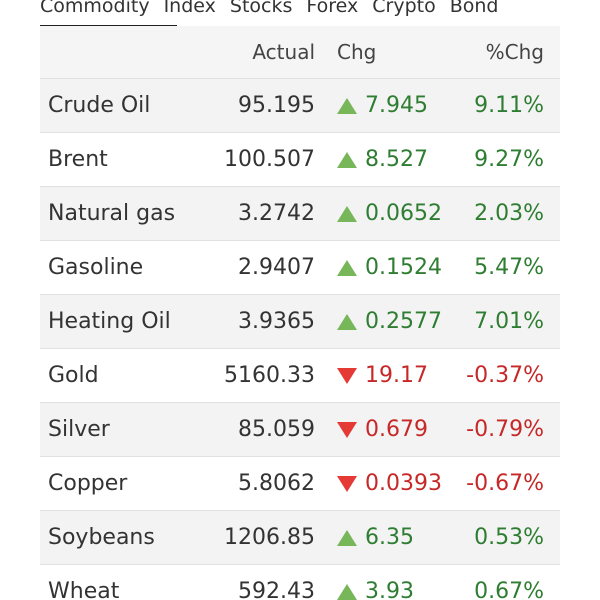  What do you see at coordinates (403, 321) in the screenshot?
I see `change-value: 0.2577` at bounding box center [403, 321].